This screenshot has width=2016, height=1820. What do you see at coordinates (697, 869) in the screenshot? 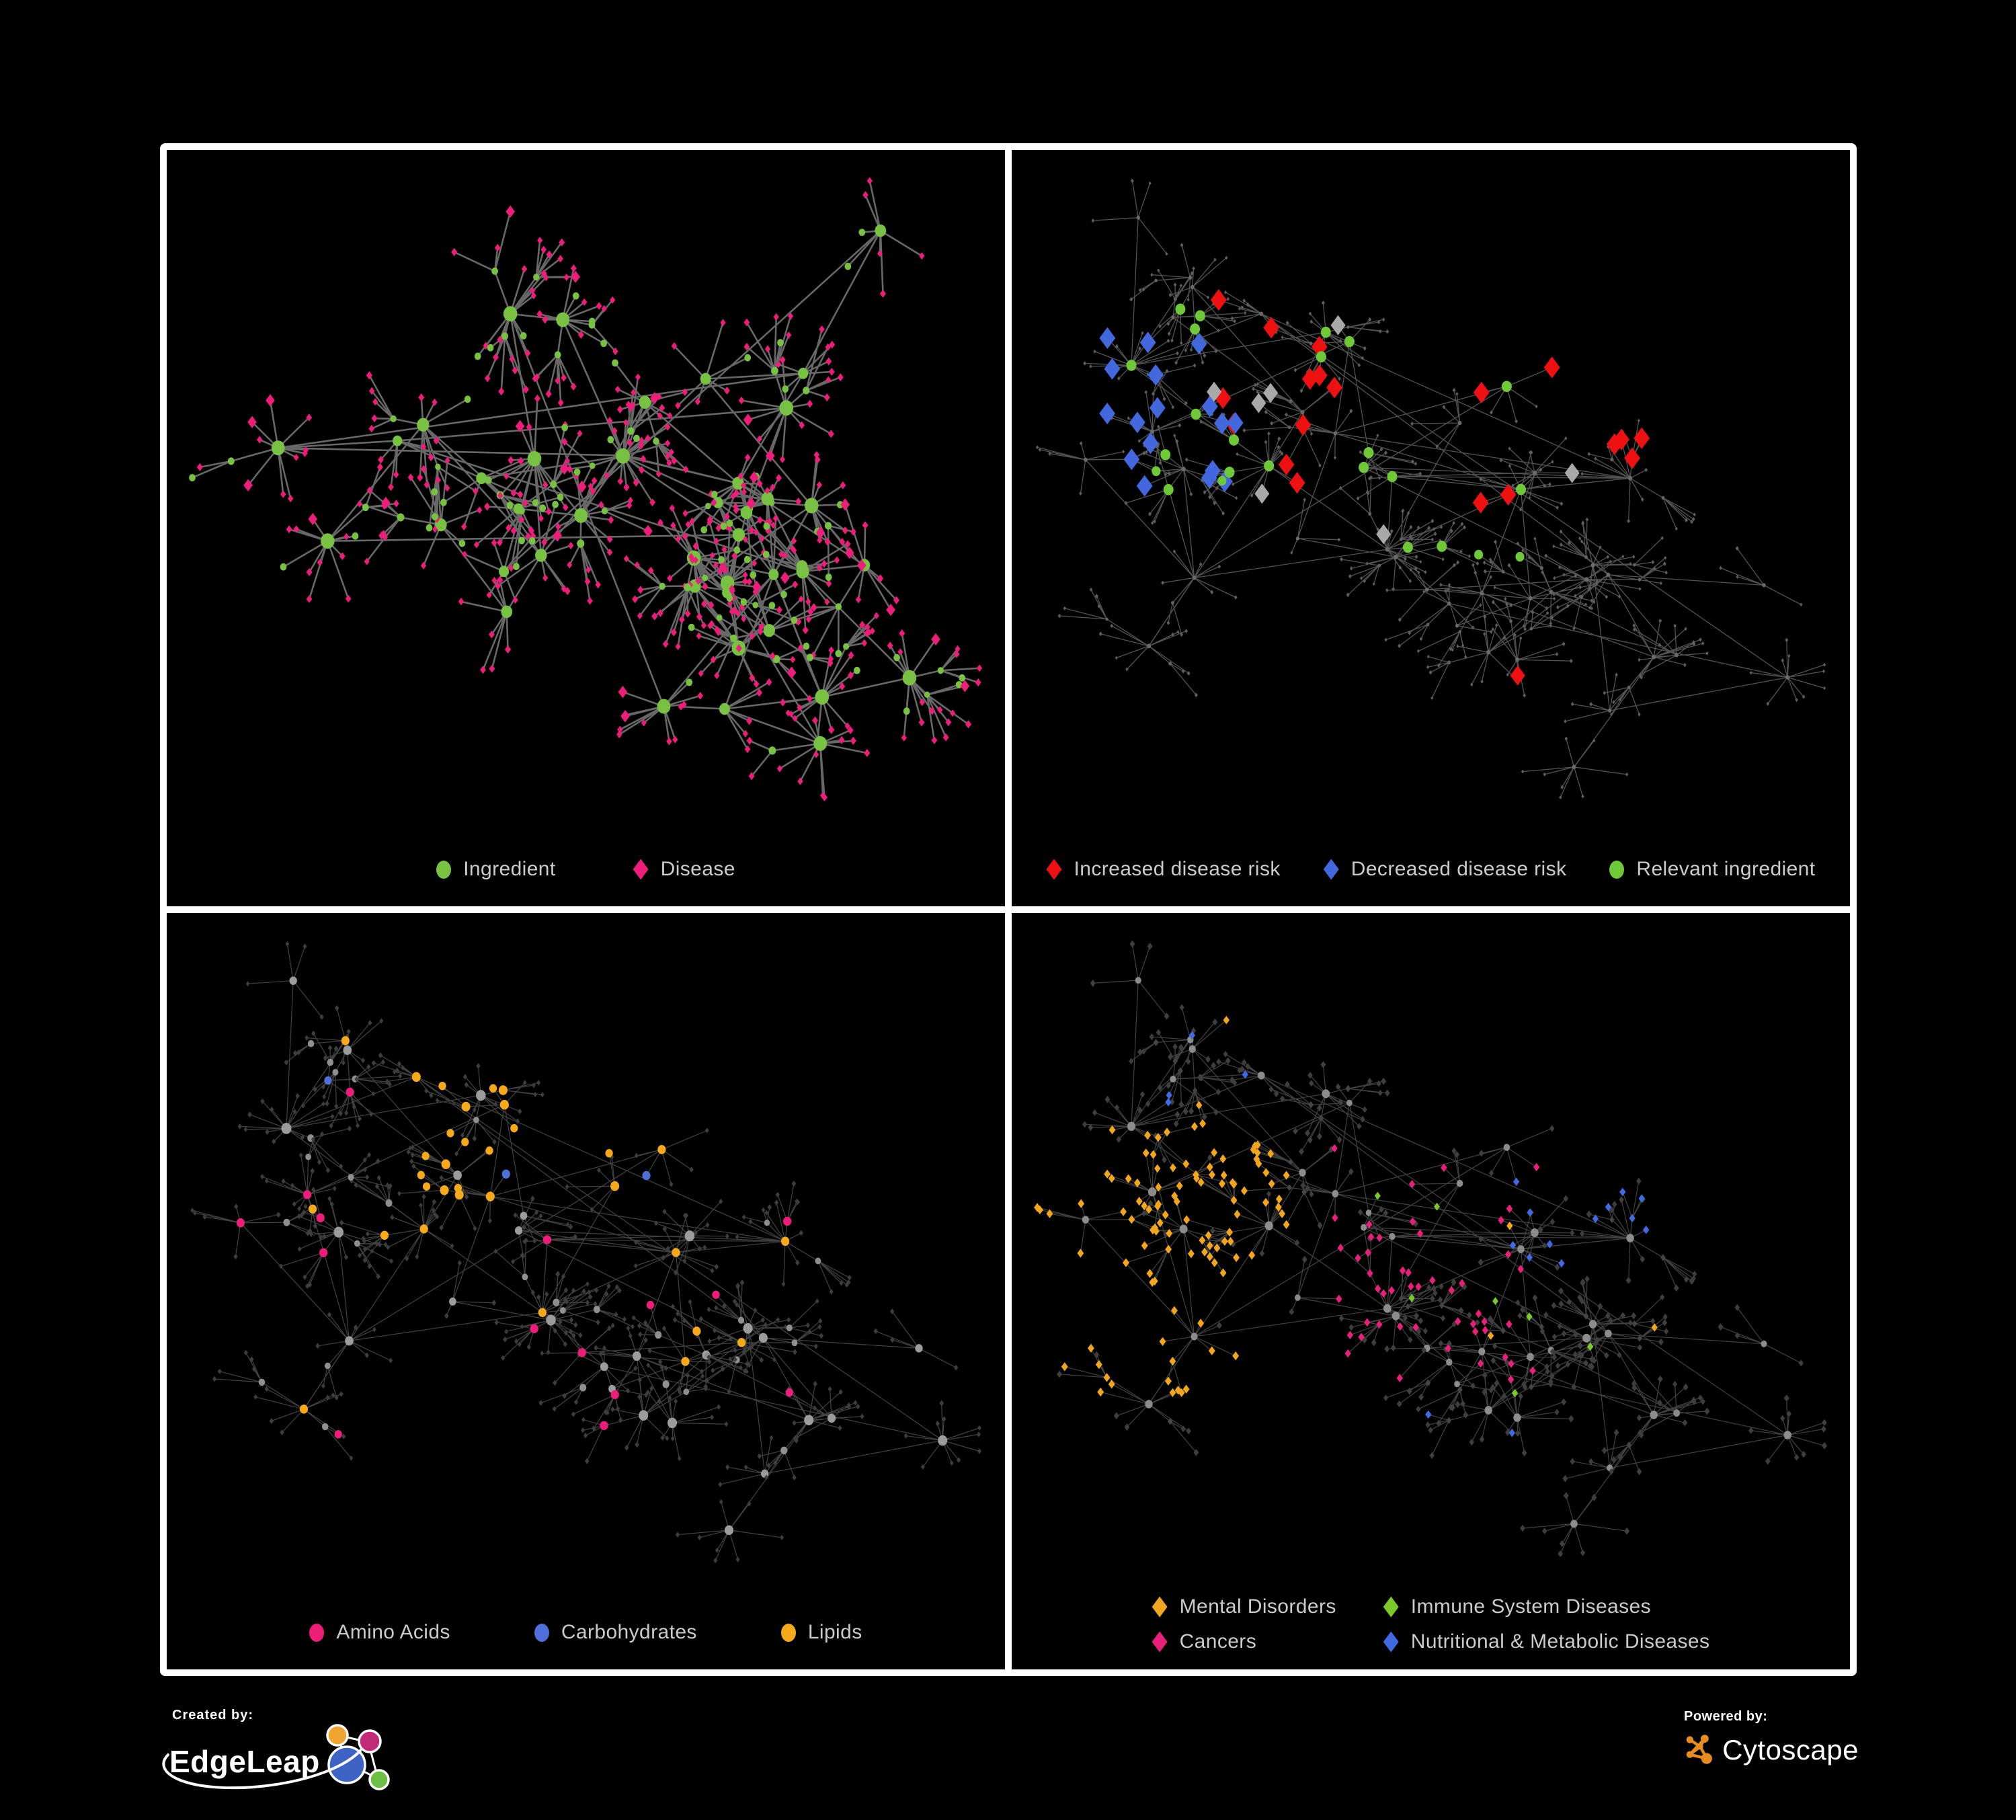
I see `legend-label: Disease` at bounding box center [697, 869].